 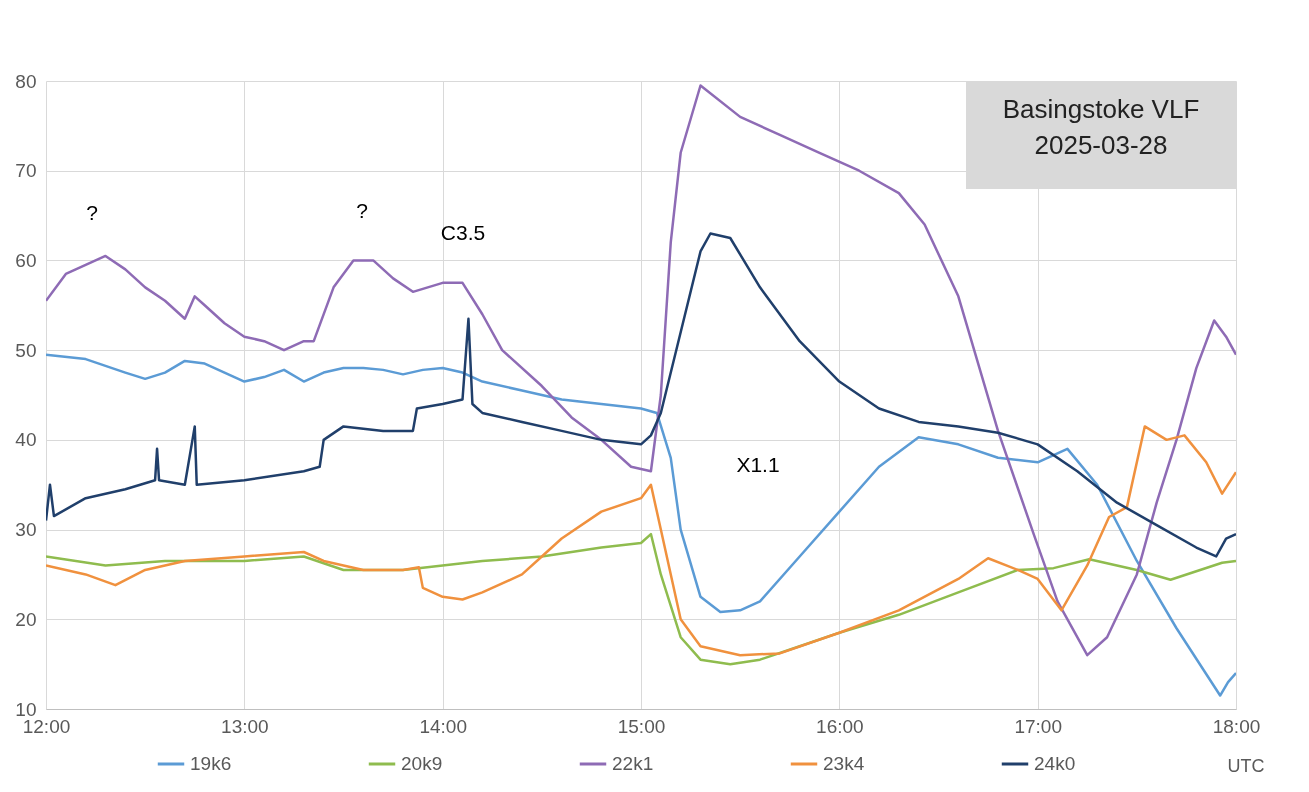 I want to click on x-axis-title: UTC, so click(x=1246, y=765).